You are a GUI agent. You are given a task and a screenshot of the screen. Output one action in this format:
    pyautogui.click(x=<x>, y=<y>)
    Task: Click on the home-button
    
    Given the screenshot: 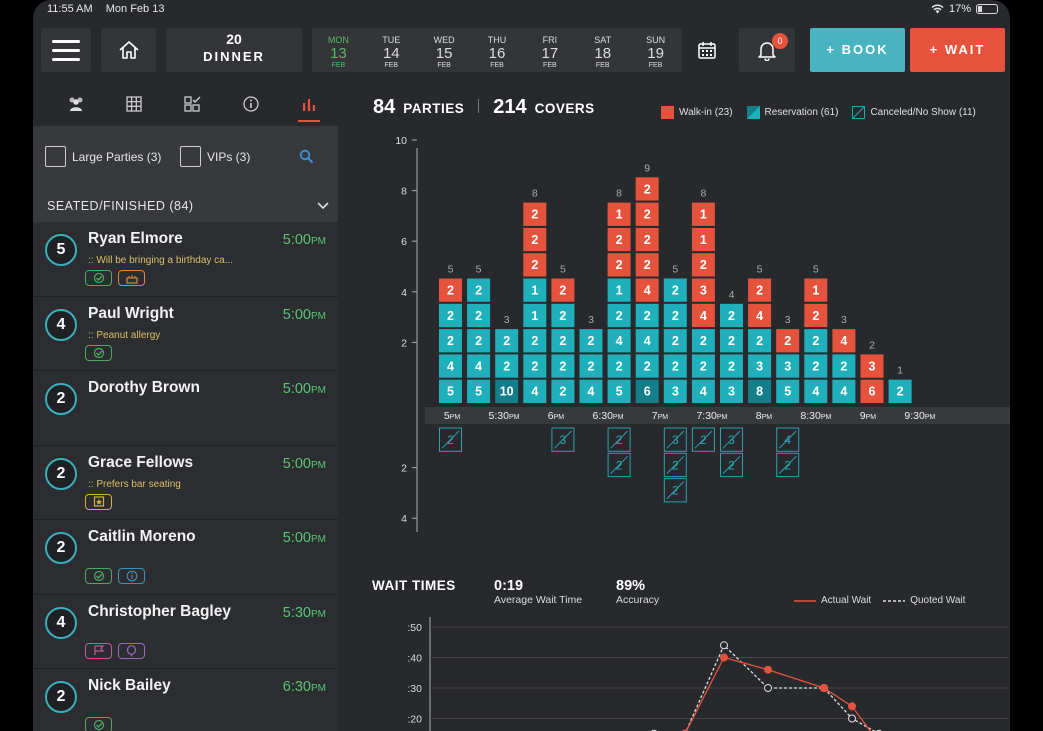 What is the action you would take?
    pyautogui.click(x=128, y=50)
    